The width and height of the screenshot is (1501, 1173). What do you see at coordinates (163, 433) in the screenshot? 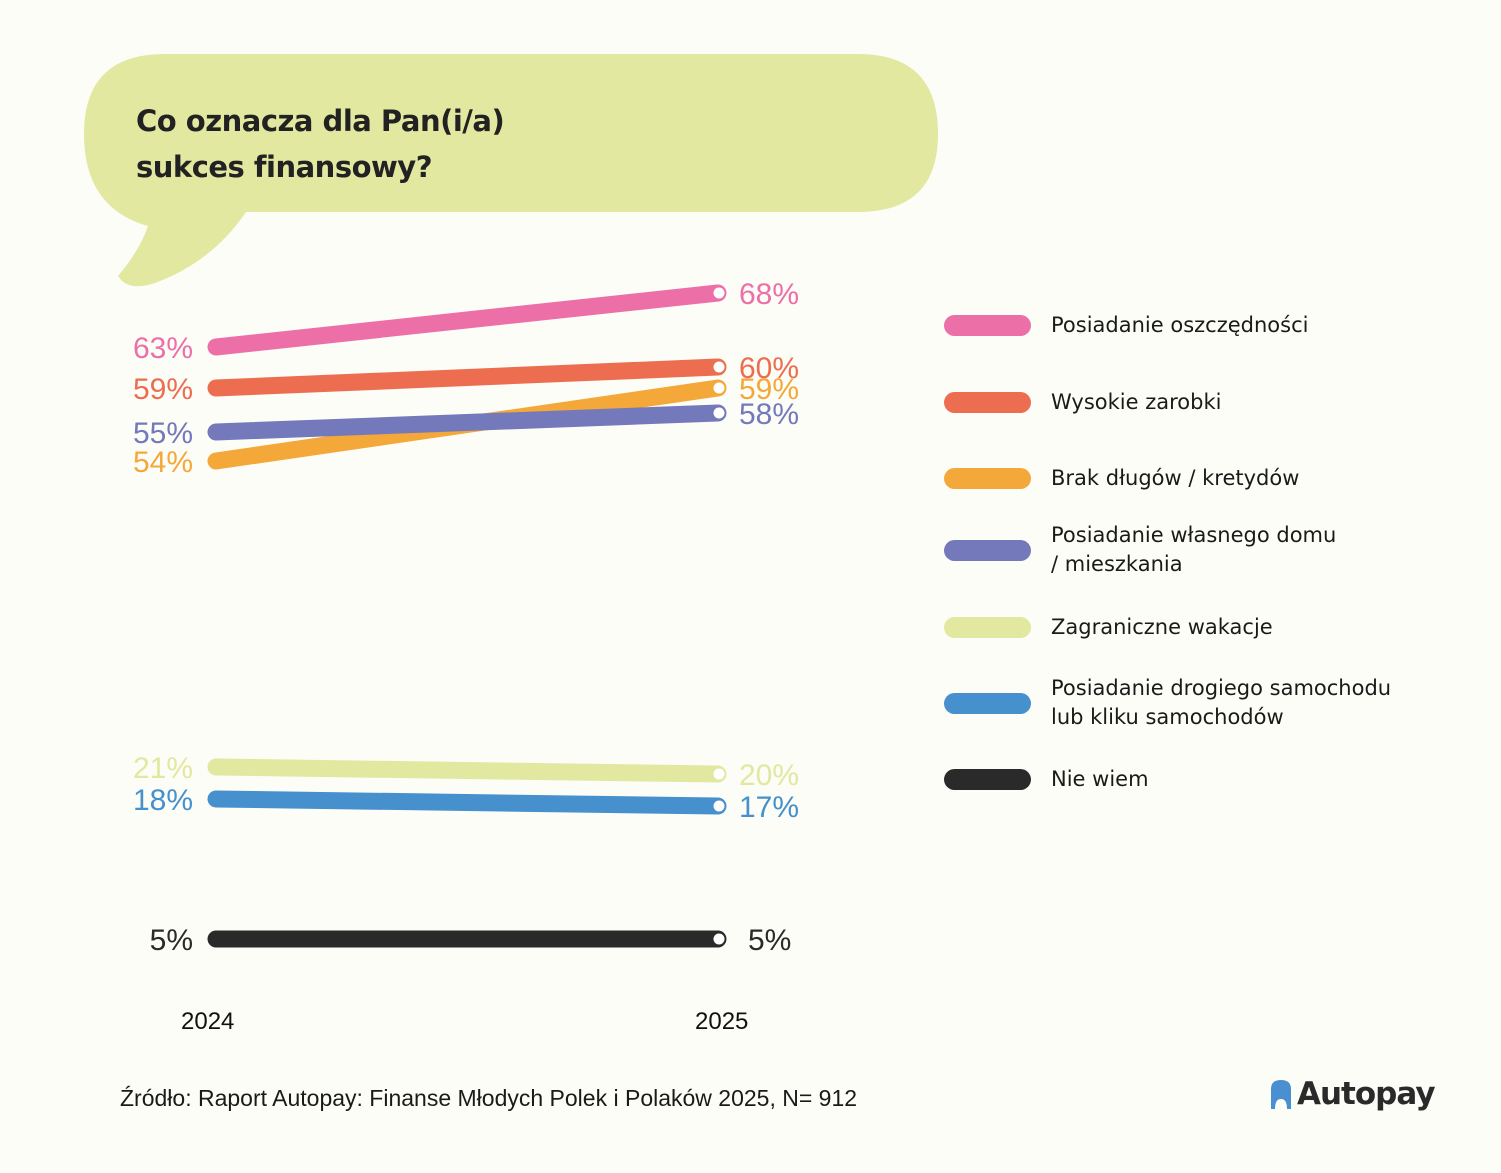
I see `data-label-2024: 55%` at bounding box center [163, 433].